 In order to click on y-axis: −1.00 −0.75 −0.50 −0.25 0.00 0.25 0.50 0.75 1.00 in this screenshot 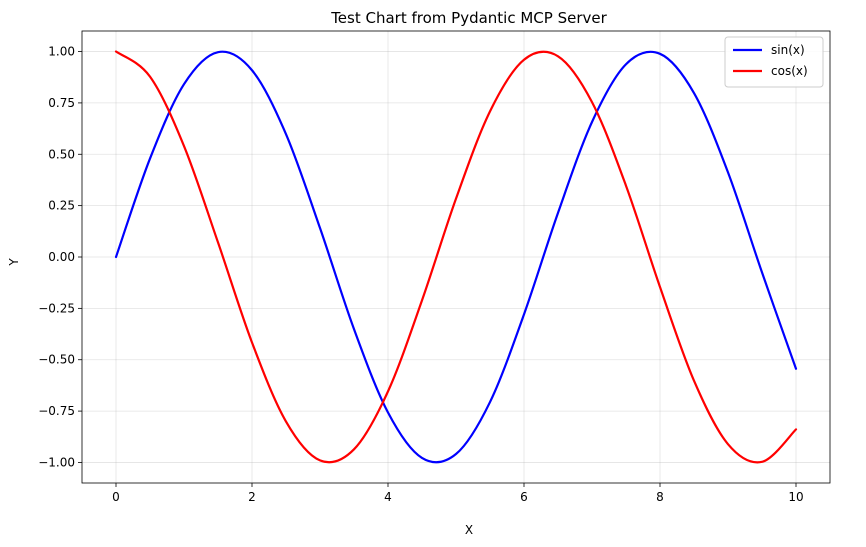, I will do `click(60, 257)`.